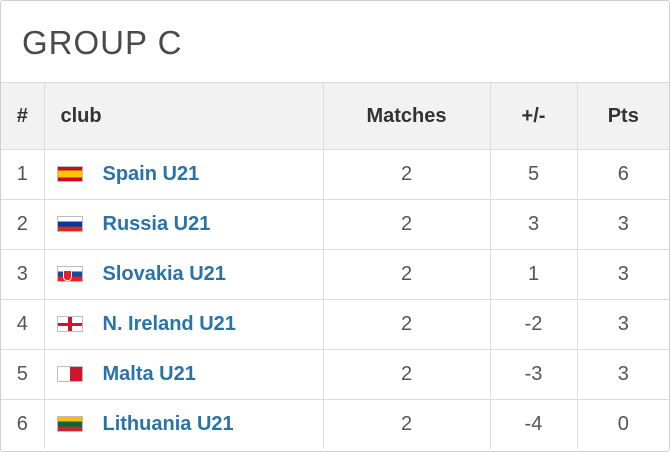 This screenshot has width=670, height=452. I want to click on rank-cell: 2, so click(23, 224).